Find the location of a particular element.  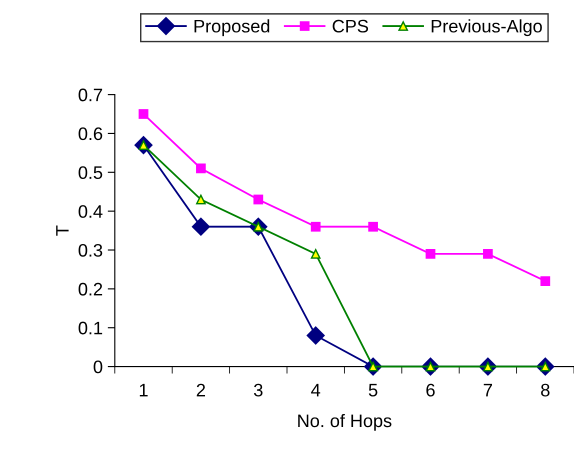

y-tick-label: 0.6 is located at coordinates (90, 133).